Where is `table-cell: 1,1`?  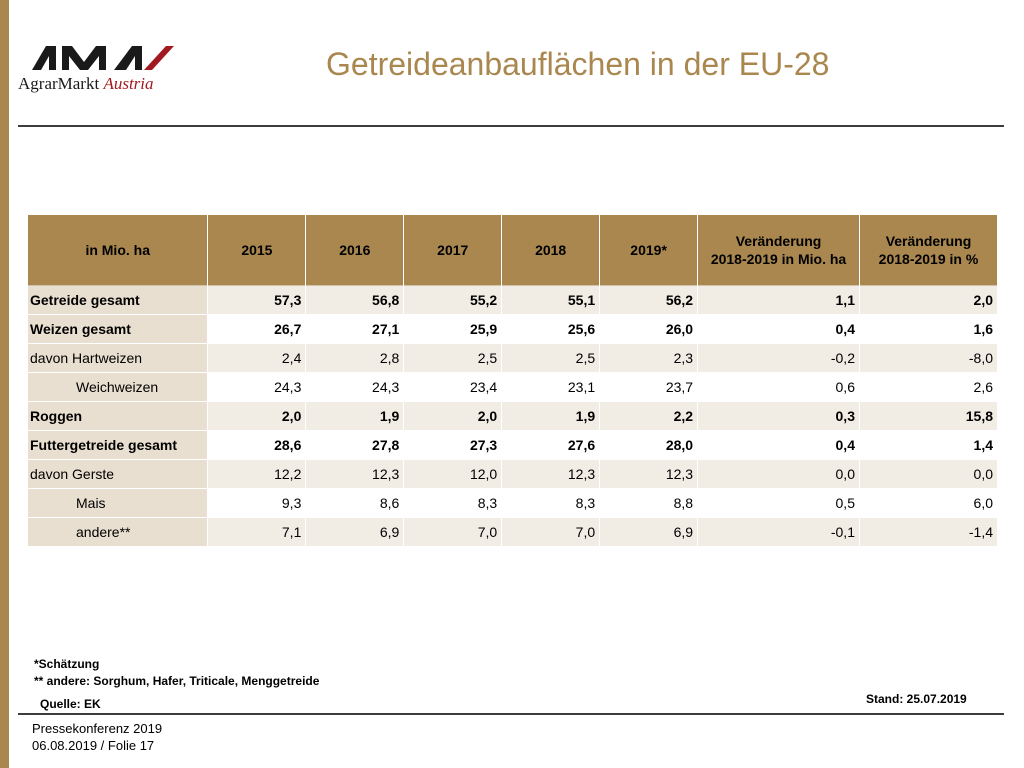 table-cell: 1,1 is located at coordinates (778, 300).